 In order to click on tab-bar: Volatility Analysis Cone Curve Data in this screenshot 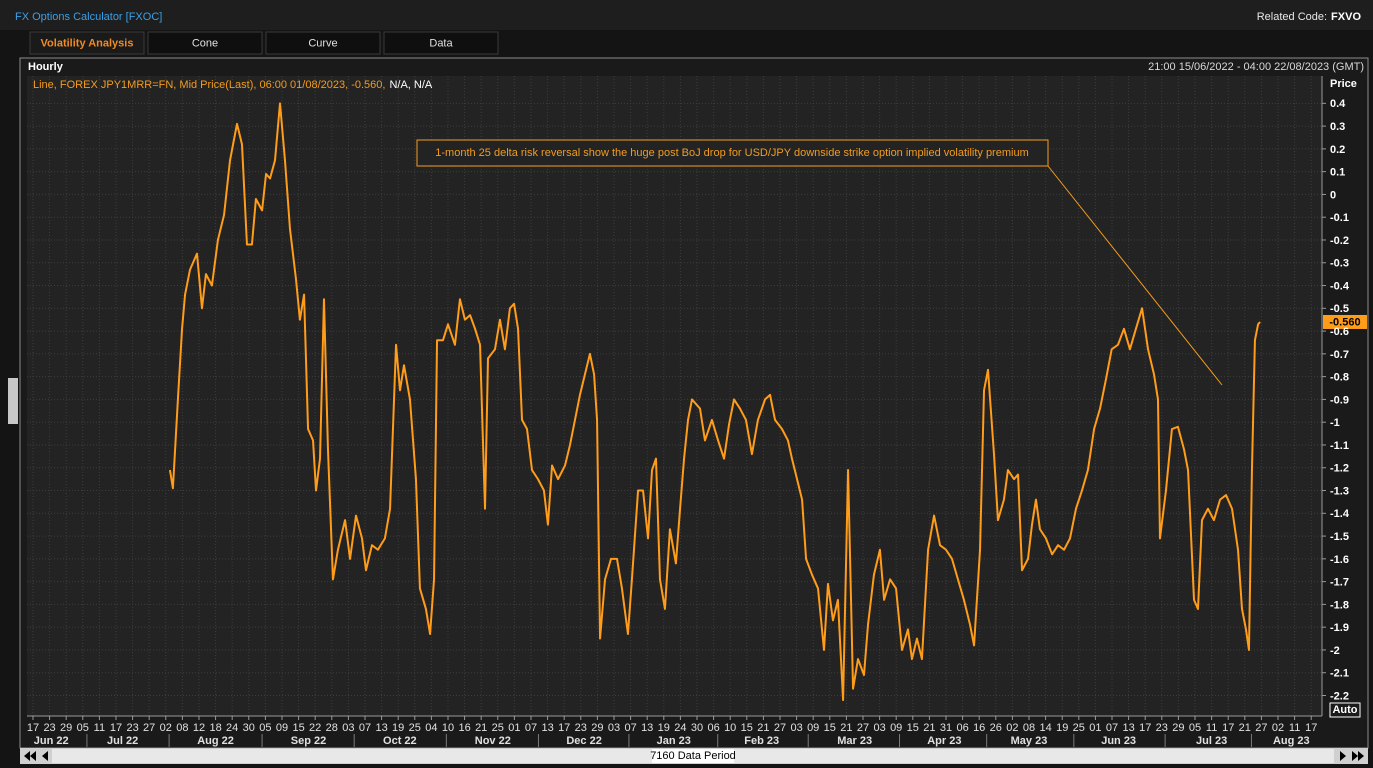, I will do `click(264, 43)`.